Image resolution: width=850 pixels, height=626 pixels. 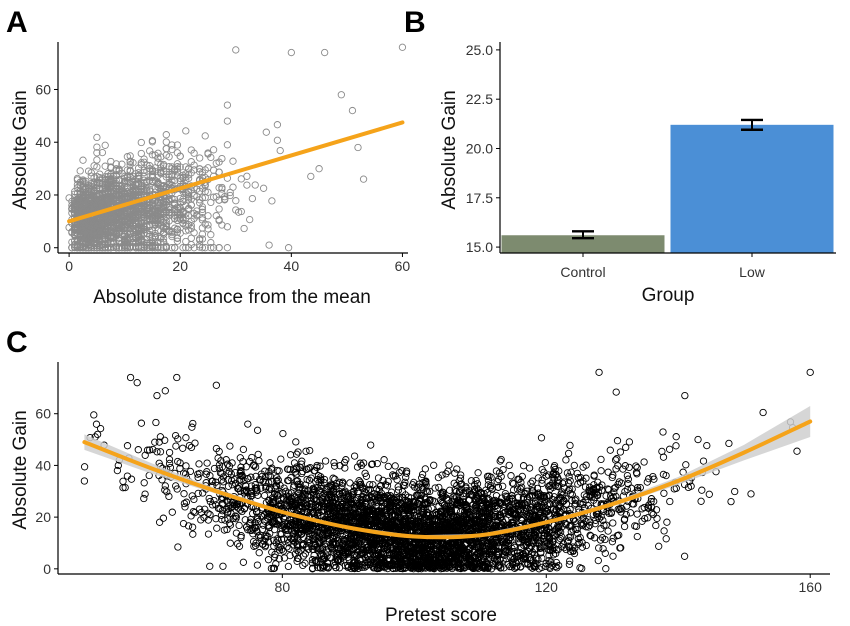 I want to click on panel-label-c: C, so click(x=17, y=342).